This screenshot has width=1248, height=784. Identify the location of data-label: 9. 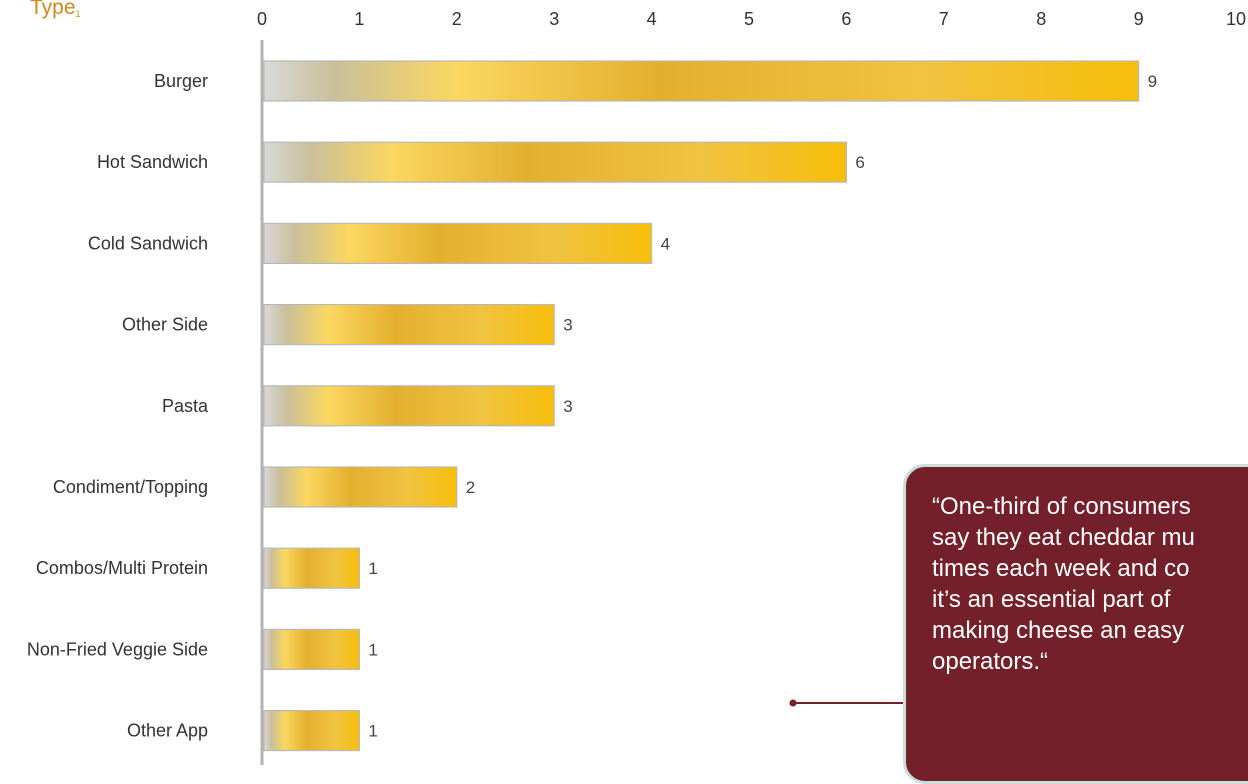
(1152, 81).